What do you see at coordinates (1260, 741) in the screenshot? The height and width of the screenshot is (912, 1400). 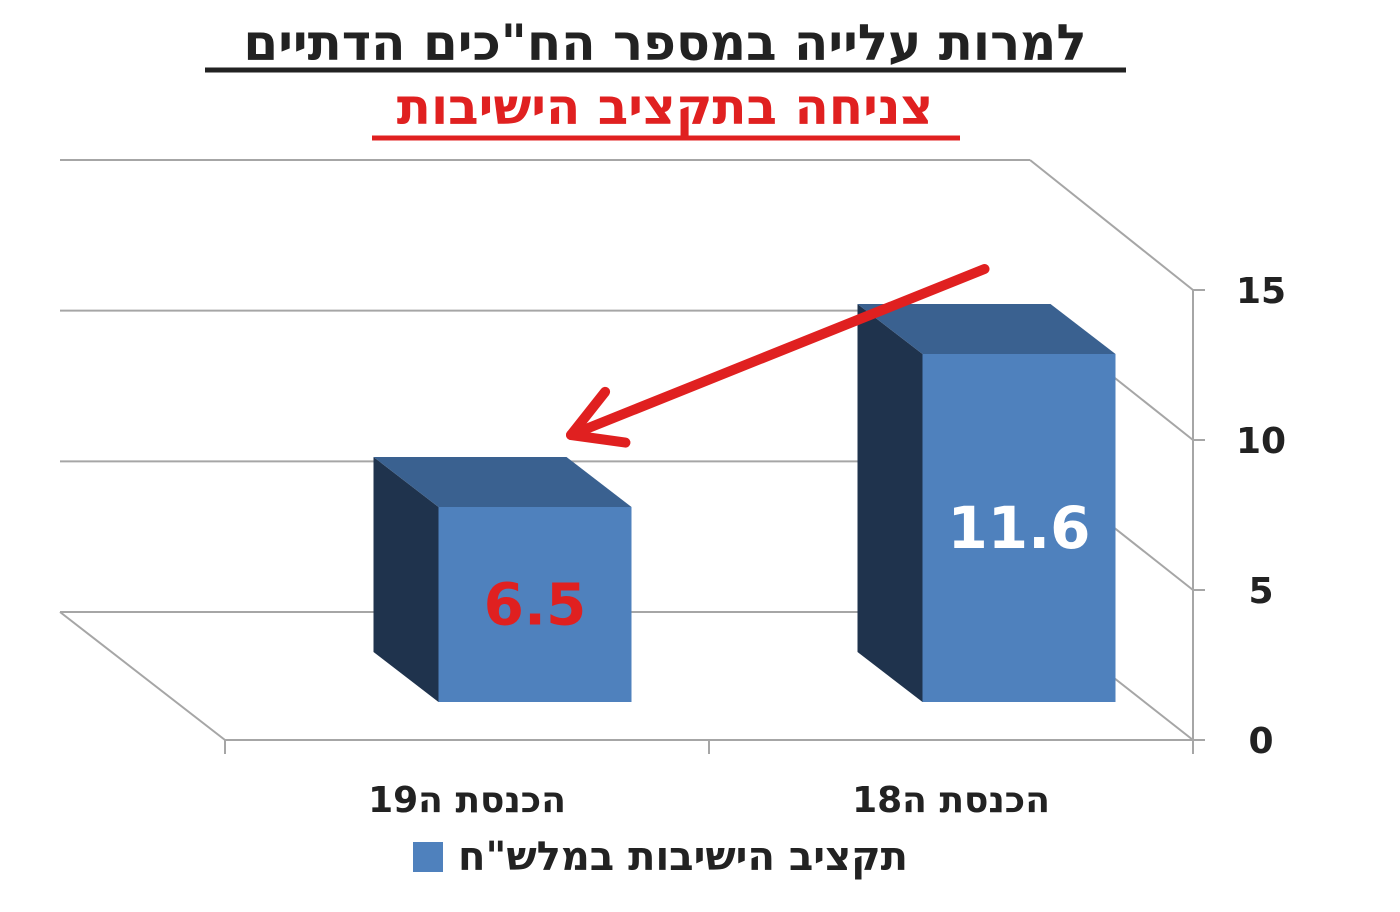 I see `y-tick-label: 0` at bounding box center [1260, 741].